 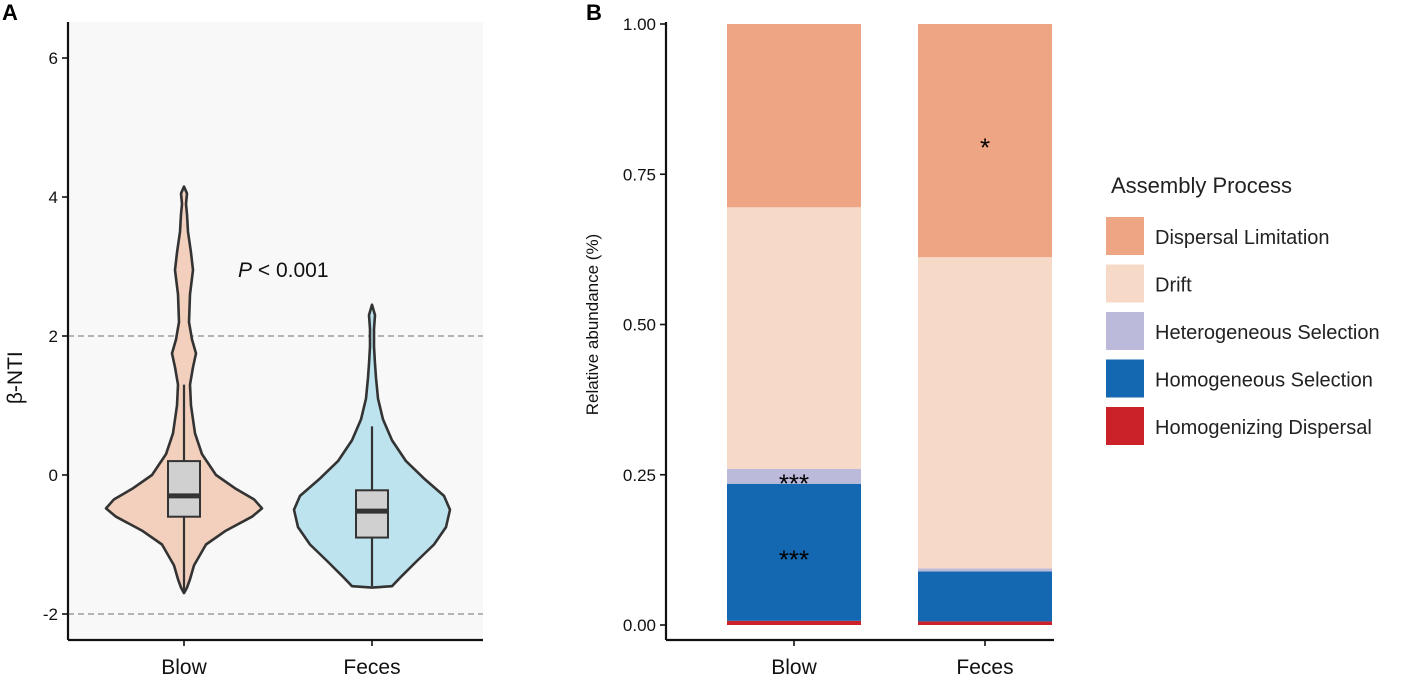 I want to click on y-tick-label: -2, so click(x=50, y=614).